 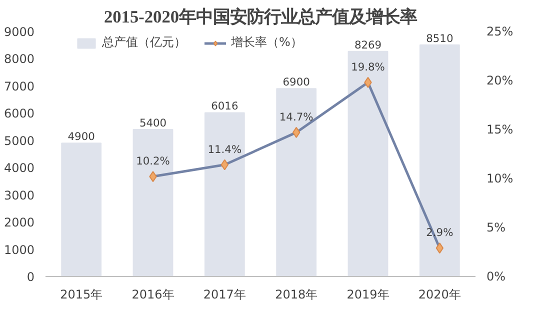 I want to click on x-tick-label: 2016年, so click(x=153, y=295).